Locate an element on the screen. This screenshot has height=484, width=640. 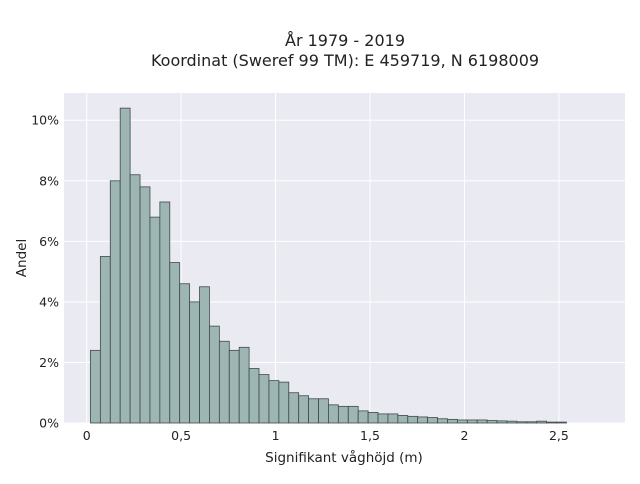
chart-title: År 1979 - 2019 is located at coordinates (345, 40).